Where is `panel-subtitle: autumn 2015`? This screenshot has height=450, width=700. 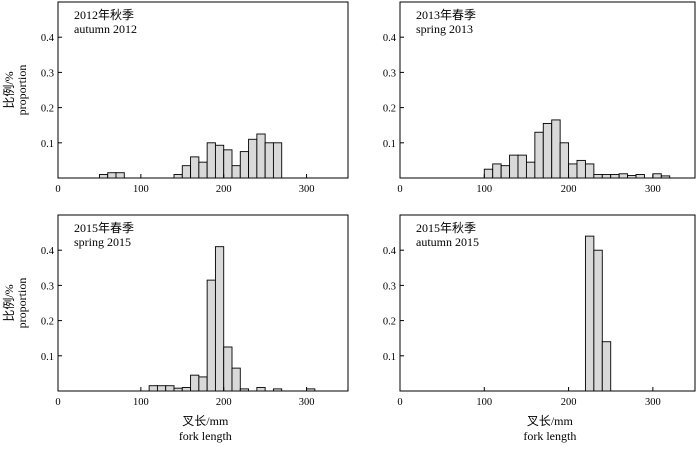 panel-subtitle: autumn 2015 is located at coordinates (447, 242).